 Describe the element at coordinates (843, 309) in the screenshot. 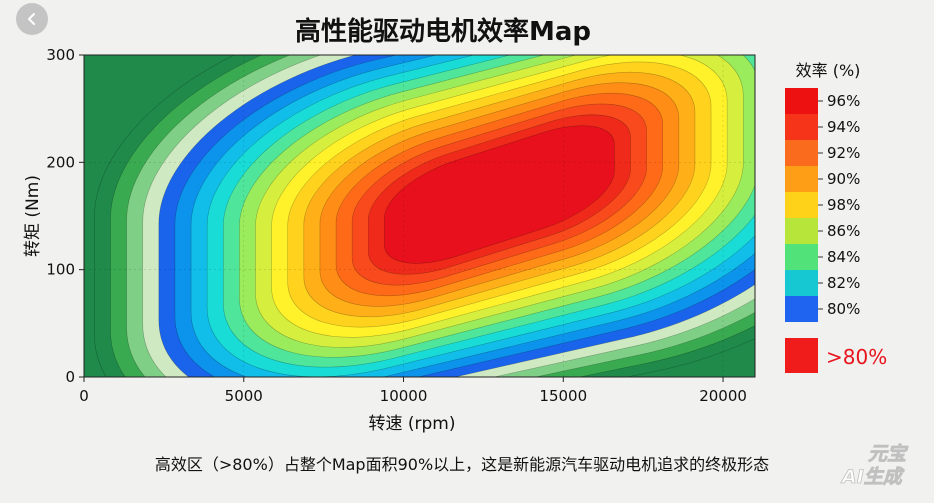

I see `legend-label: 80%` at that location.